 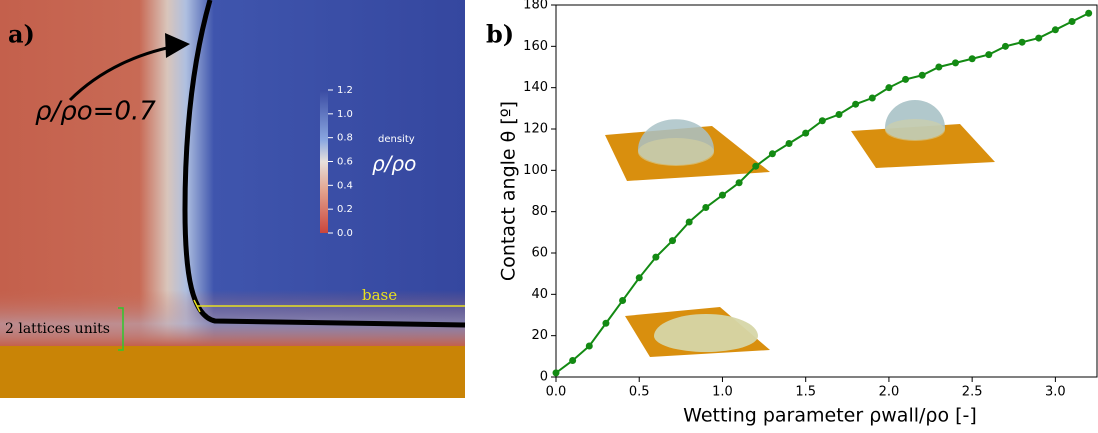 I want to click on y-tick-label: 0, so click(x=544, y=377).